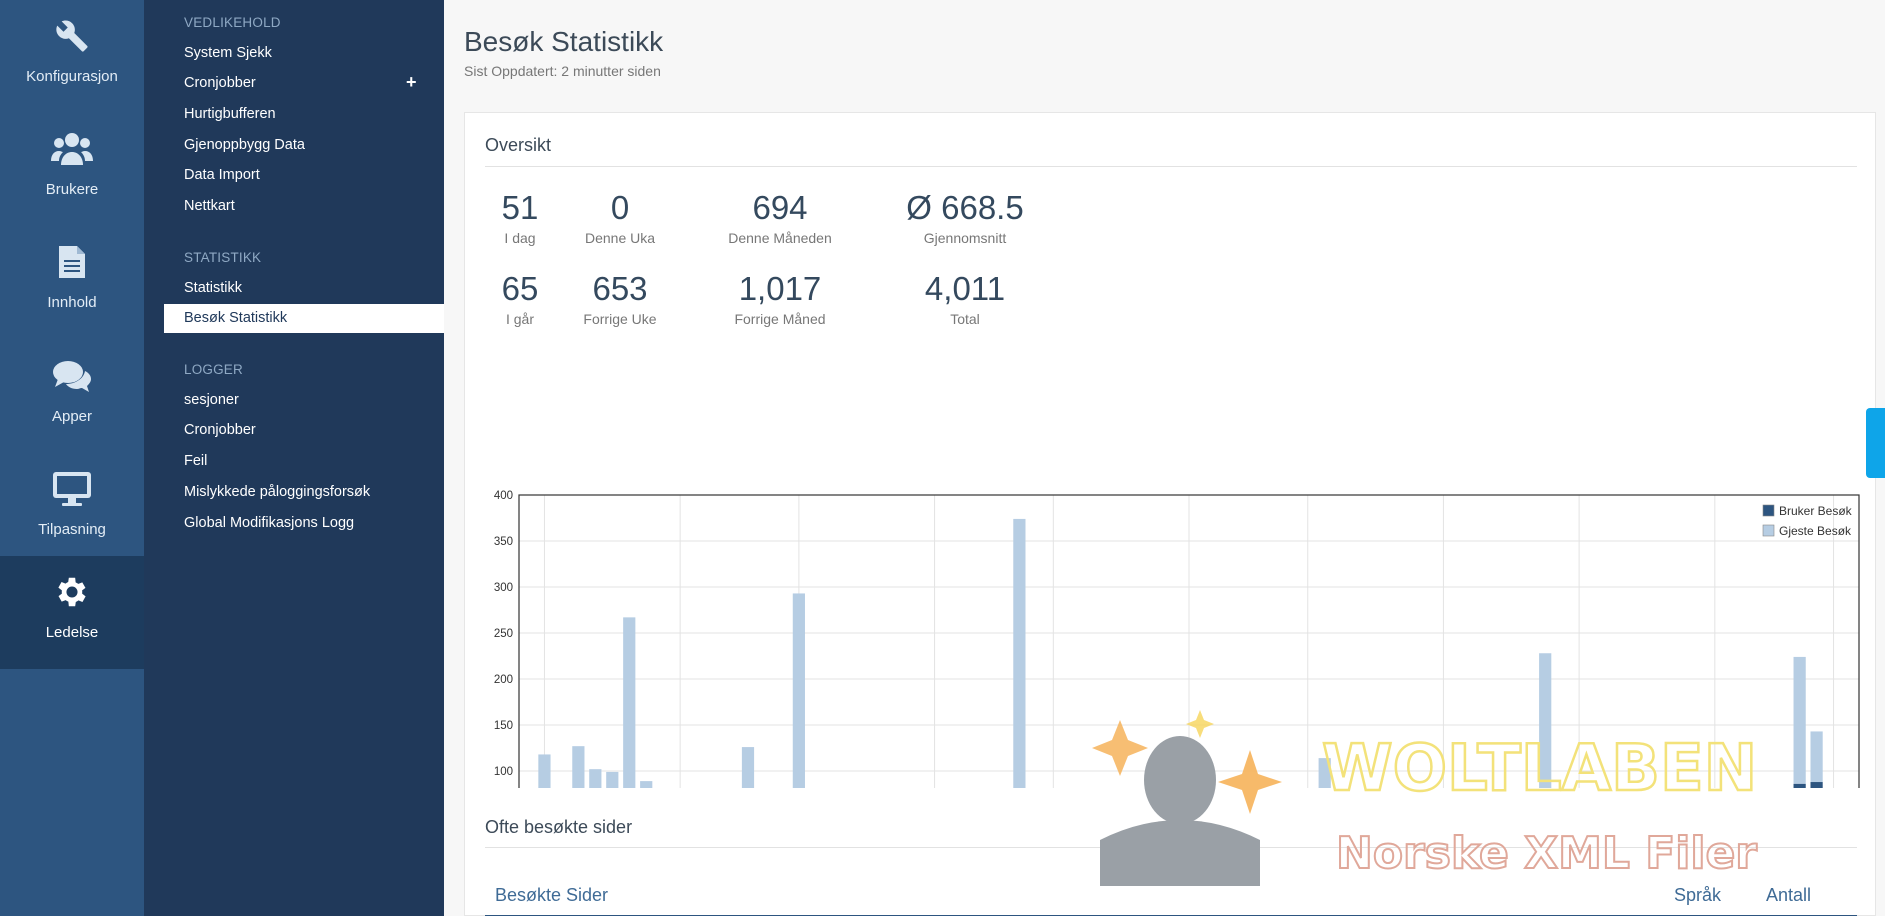  I want to click on rail-label: Innhold, so click(72, 302).